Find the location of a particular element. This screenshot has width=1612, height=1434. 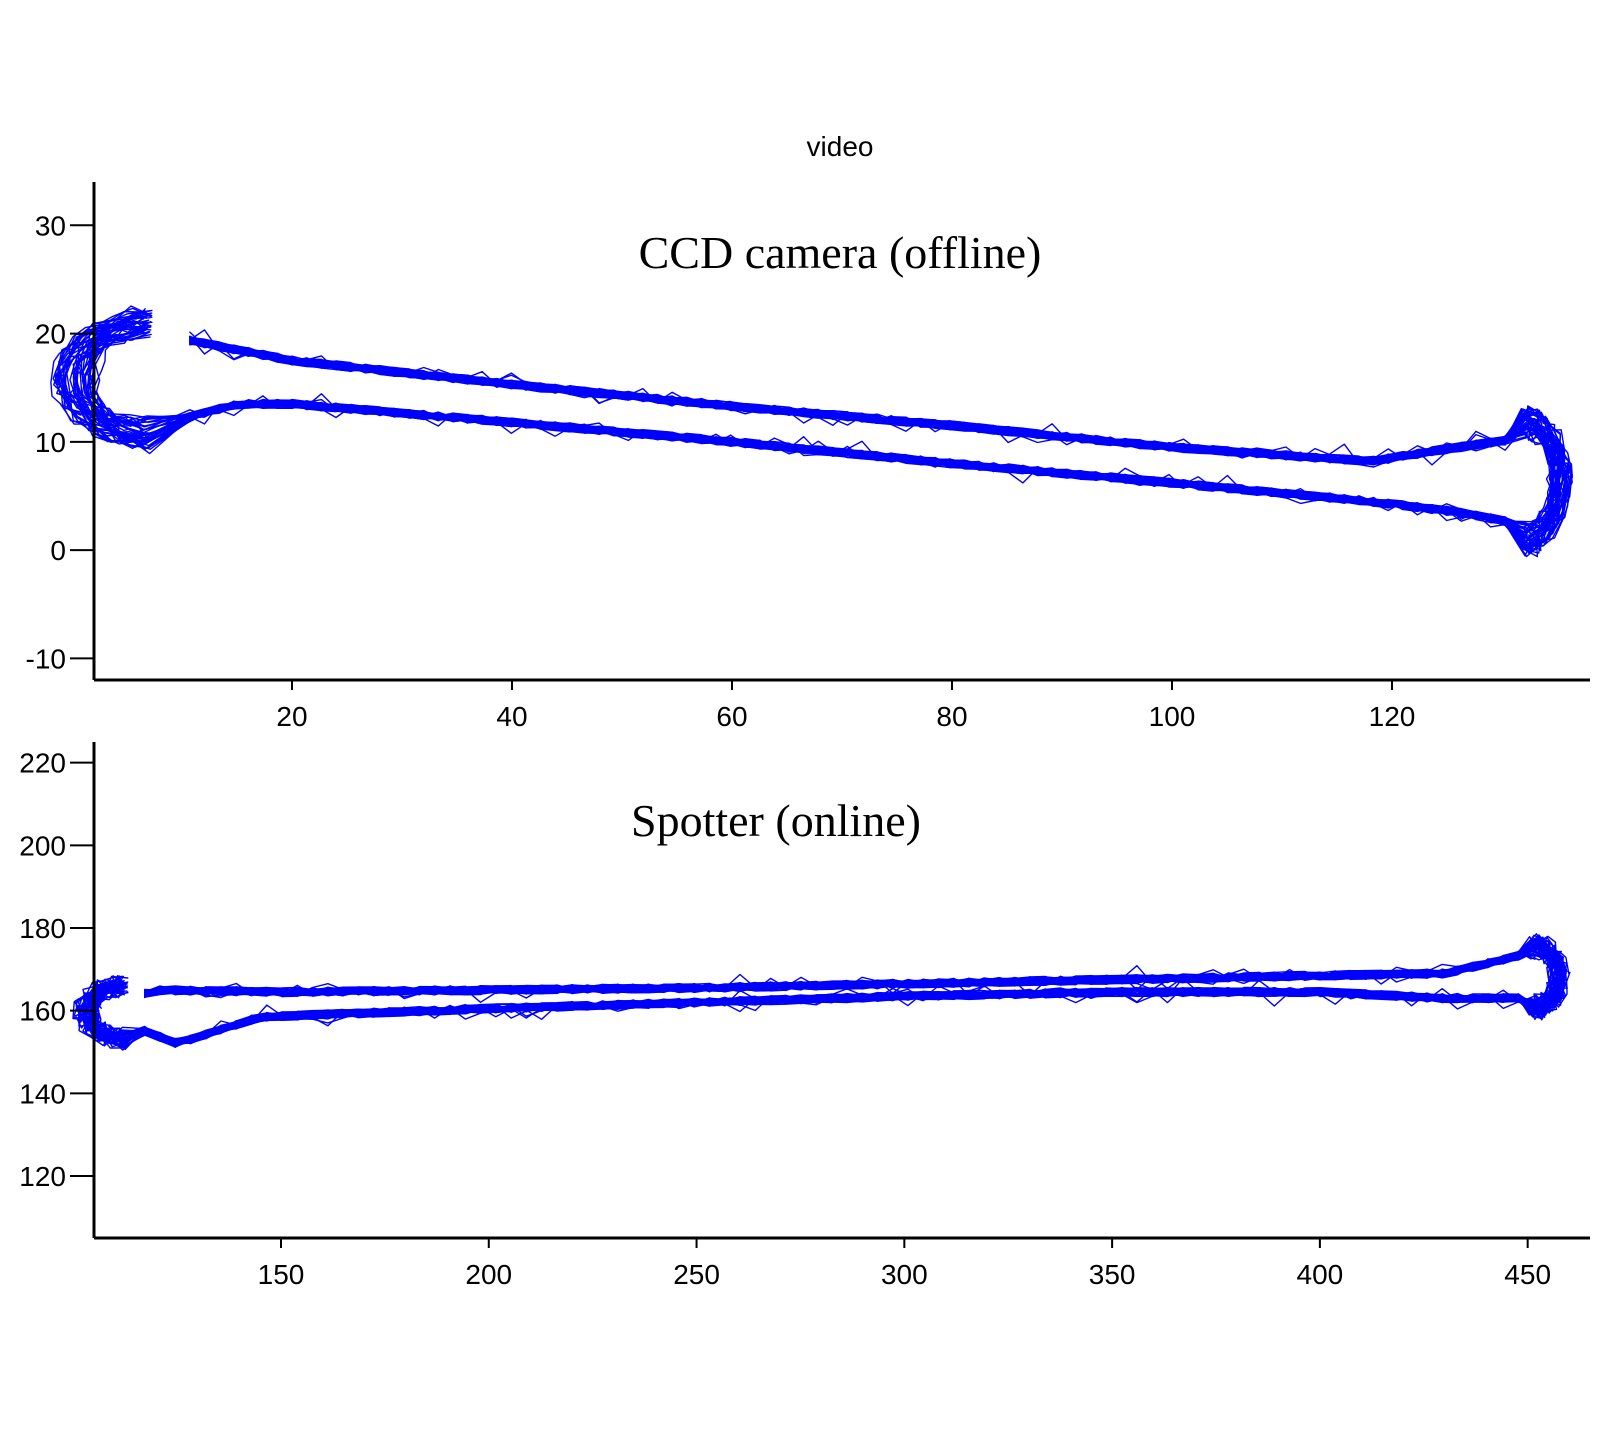

y-tick-label: 220 is located at coordinates (42, 763).